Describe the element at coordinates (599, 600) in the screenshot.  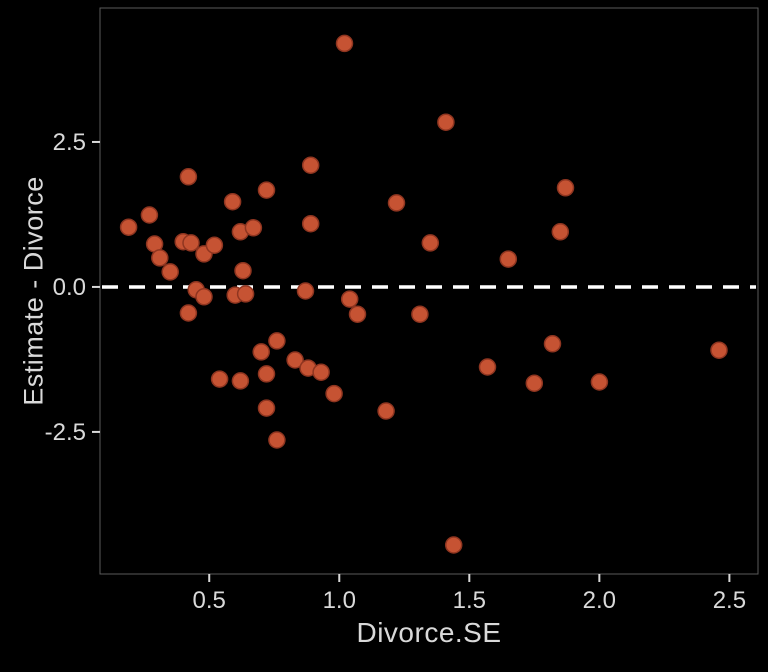
I see `x-tick-label: 2.0` at that location.